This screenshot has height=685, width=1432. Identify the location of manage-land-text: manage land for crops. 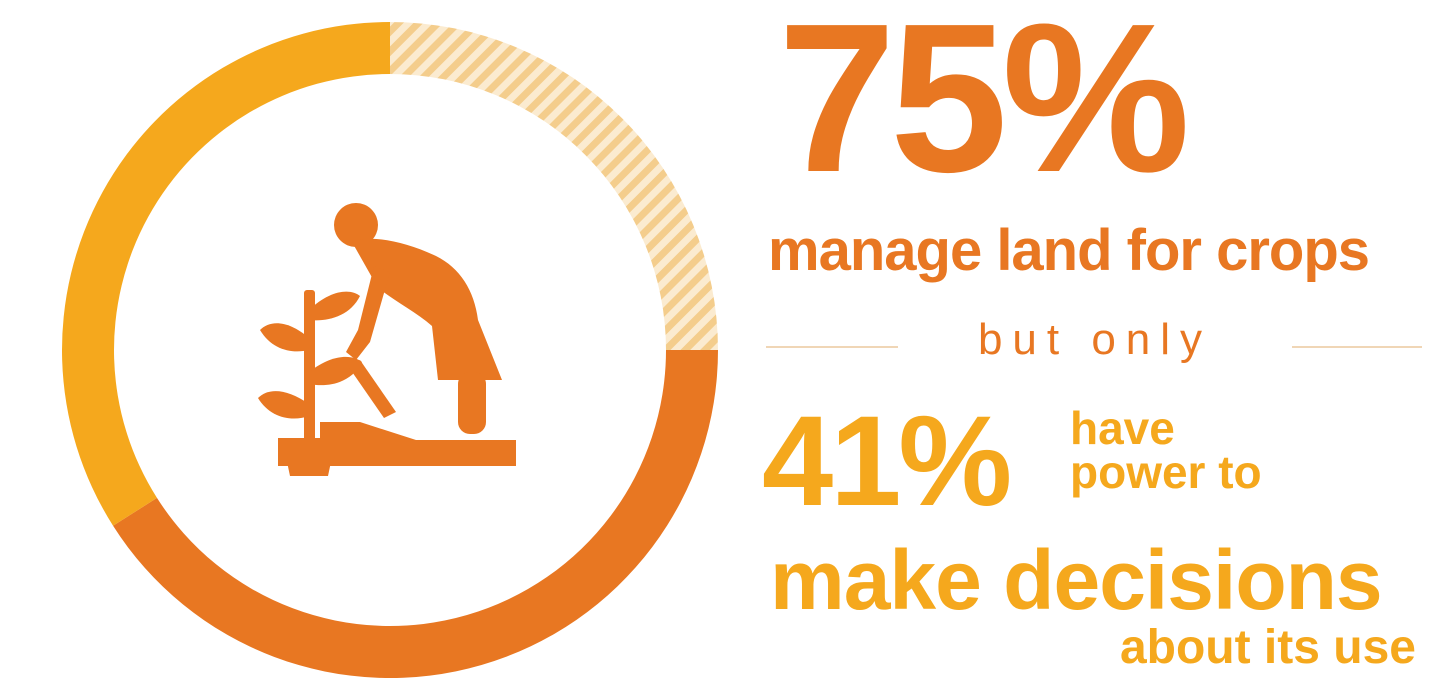
(1069, 250).